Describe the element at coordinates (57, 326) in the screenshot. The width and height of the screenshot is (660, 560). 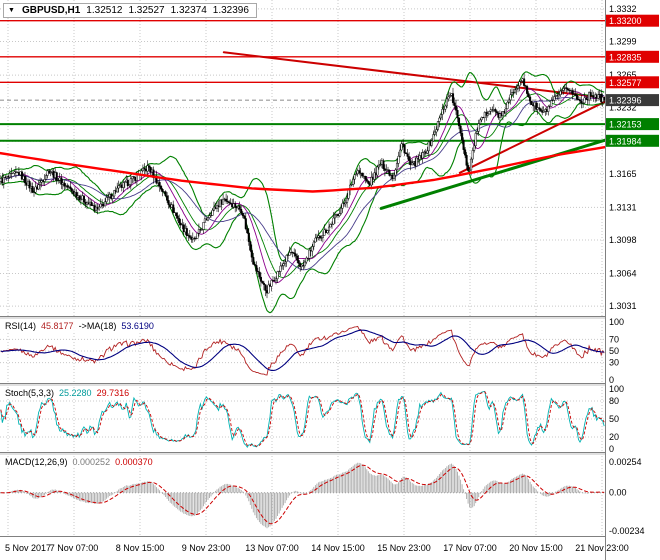
I see `rsi-value: 45.8177` at that location.